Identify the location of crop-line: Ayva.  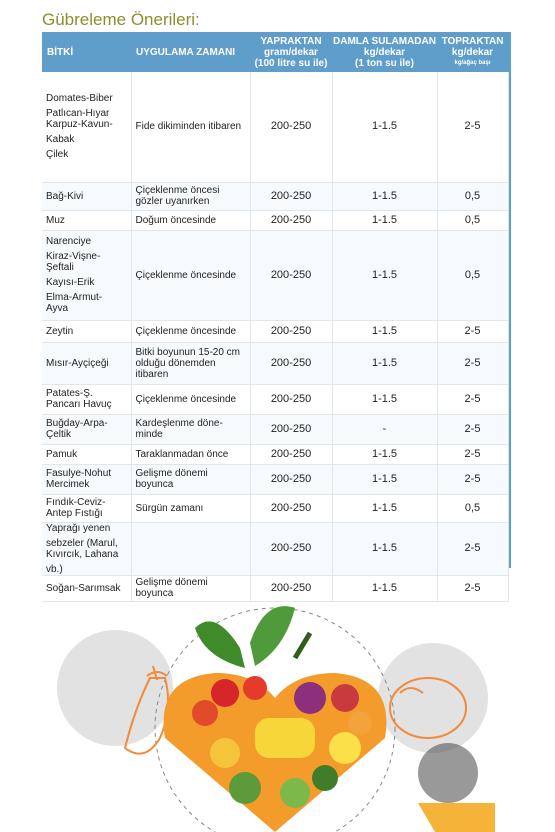
(57, 308).